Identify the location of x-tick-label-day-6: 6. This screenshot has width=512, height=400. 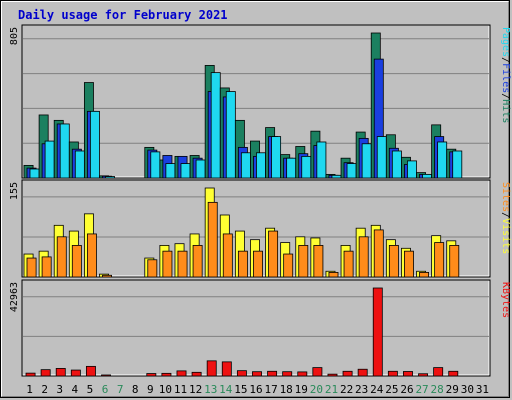
(105, 389).